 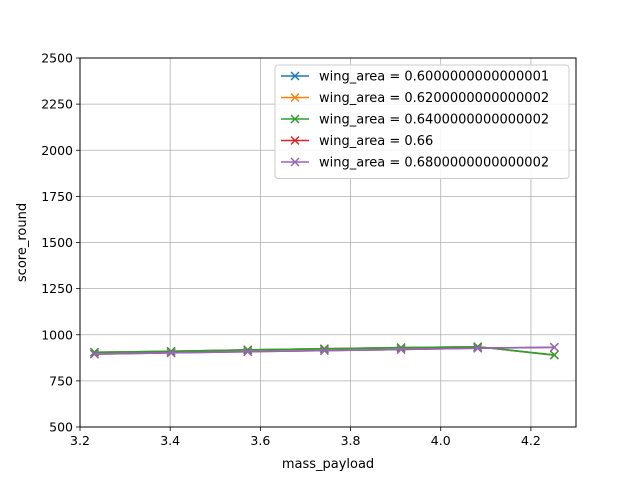 I want to click on legend-entry: wing_area = 0.66, so click(x=357, y=141).